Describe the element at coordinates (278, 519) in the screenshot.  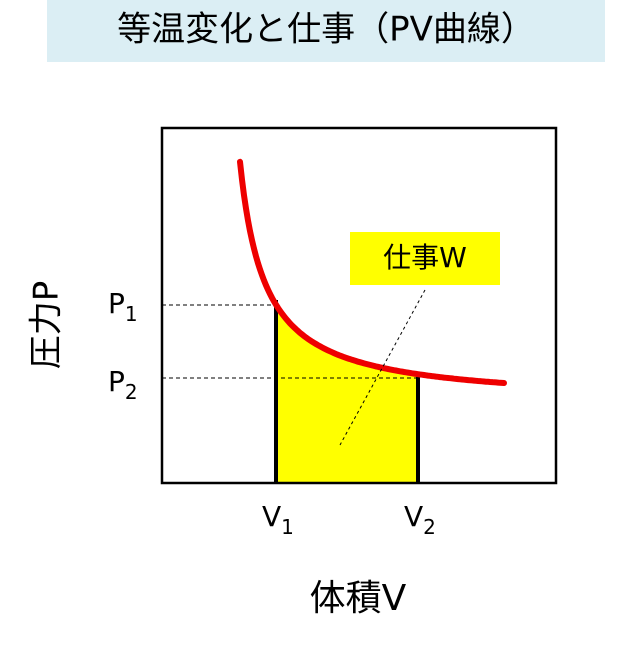
I see `v1-label: V1` at that location.